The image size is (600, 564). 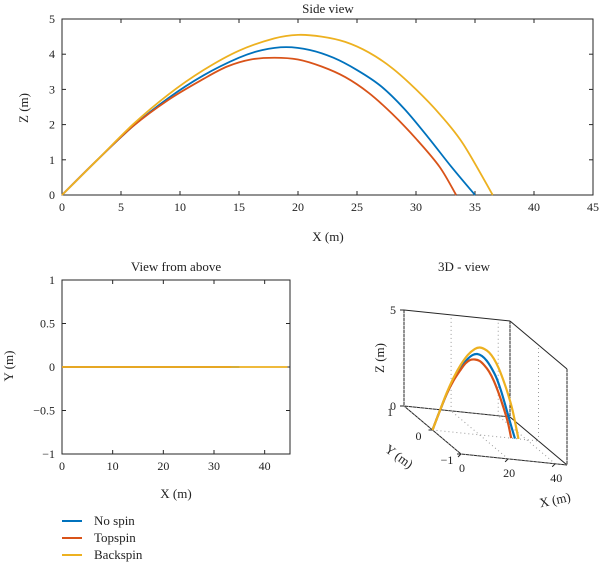 What do you see at coordinates (298, 207) in the screenshot?
I see `side_view-xtick-label: 20` at bounding box center [298, 207].